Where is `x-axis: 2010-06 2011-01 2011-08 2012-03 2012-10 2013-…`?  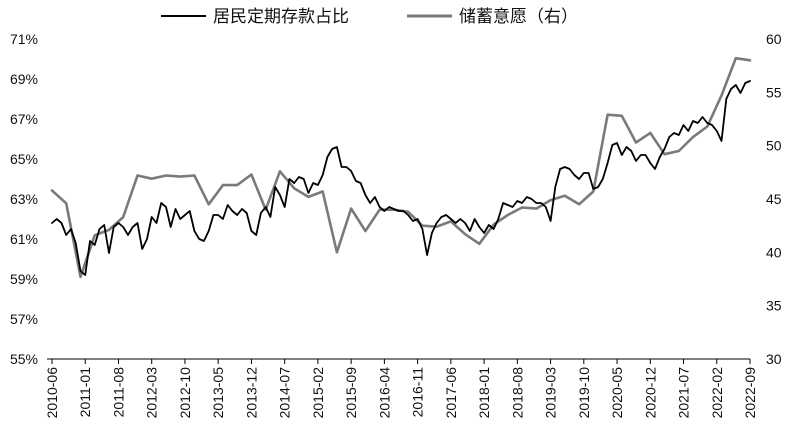 x-axis: 2010-06 2011-01 2011-08 2012-03 2012-10 2013-… is located at coordinates (401, 388).